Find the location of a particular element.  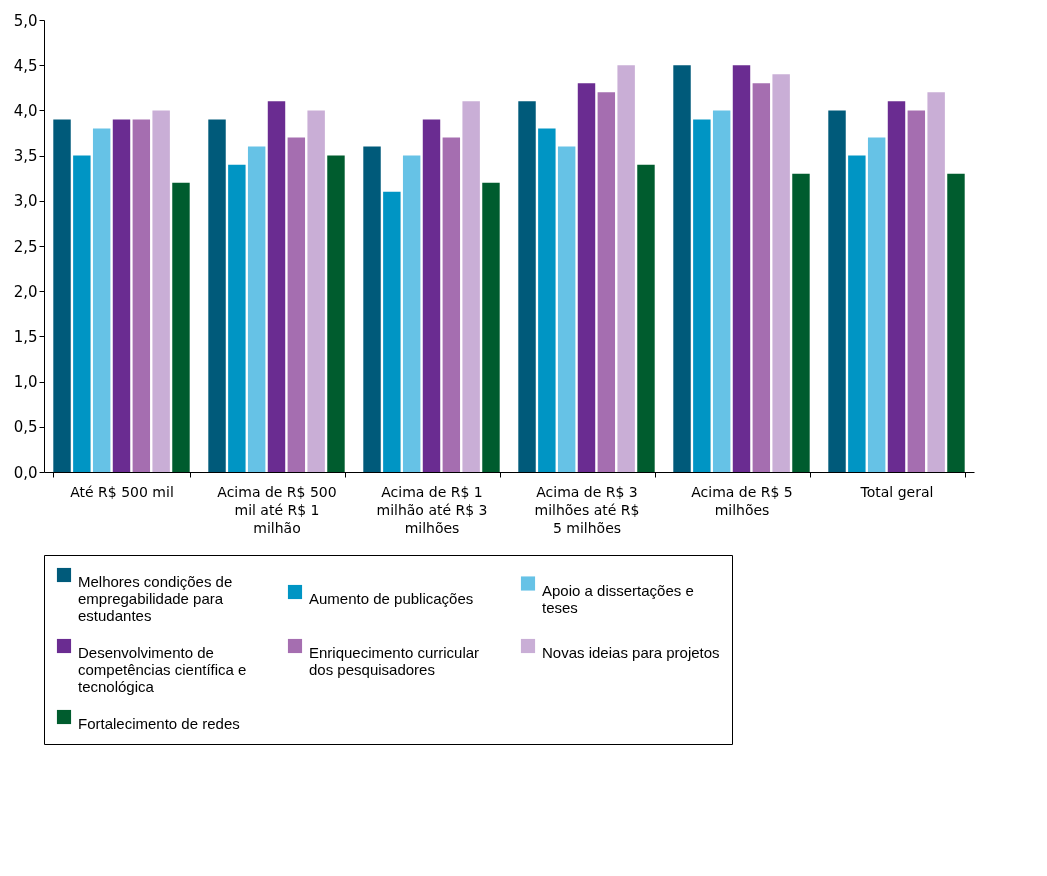

y-tick-label: 4,0 is located at coordinates (25, 110).